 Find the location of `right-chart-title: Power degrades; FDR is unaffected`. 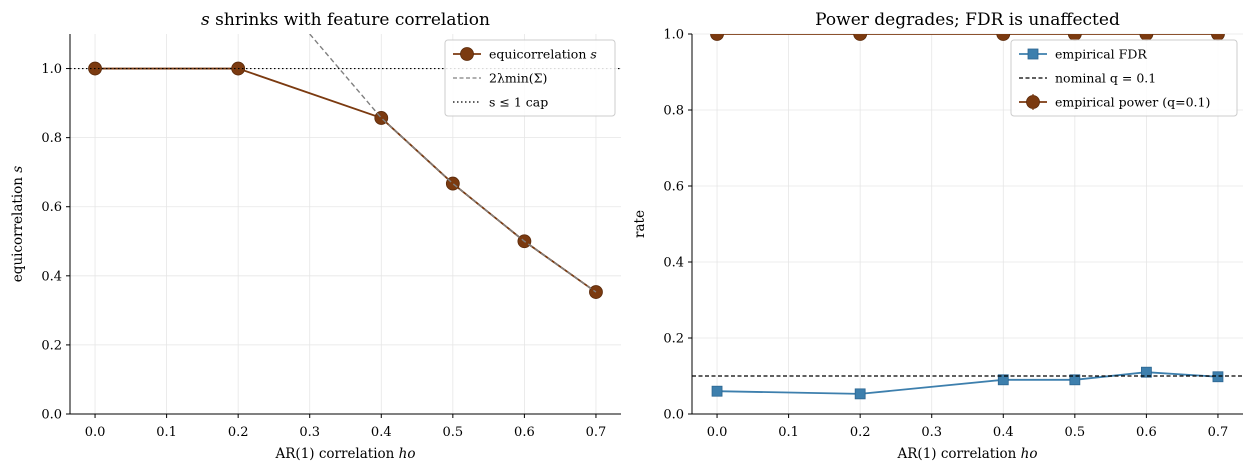

right-chart-title: Power degrades; FDR is unaffected is located at coordinates (967, 20).